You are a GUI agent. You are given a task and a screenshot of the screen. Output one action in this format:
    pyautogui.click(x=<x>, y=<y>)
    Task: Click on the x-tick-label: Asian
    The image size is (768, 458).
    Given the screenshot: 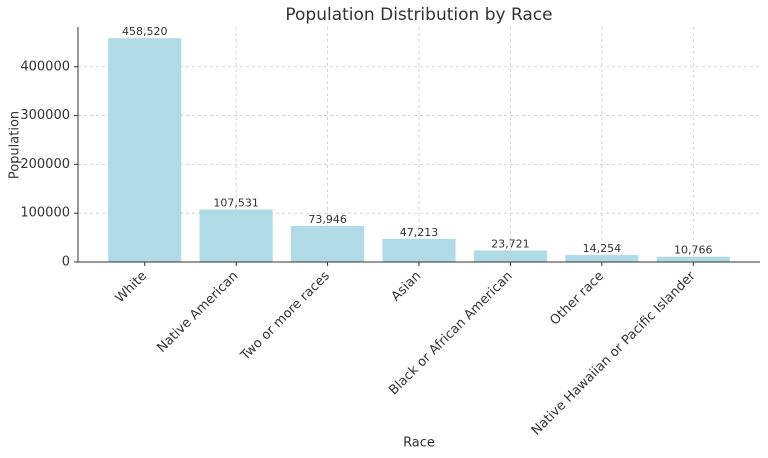 What is the action you would take?
    pyautogui.click(x=407, y=287)
    